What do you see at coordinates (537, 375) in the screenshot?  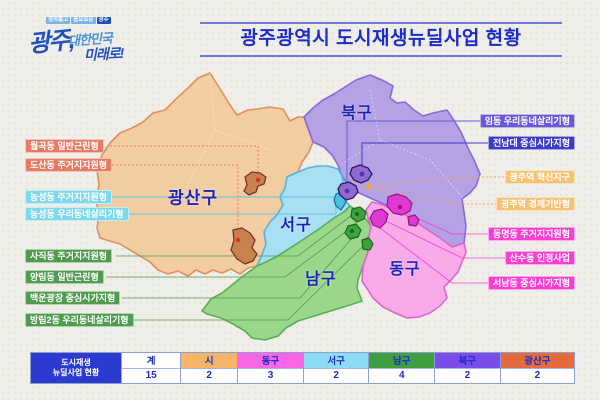 I see `summary-col-gwangsan-gu-value: 2` at bounding box center [537, 375].